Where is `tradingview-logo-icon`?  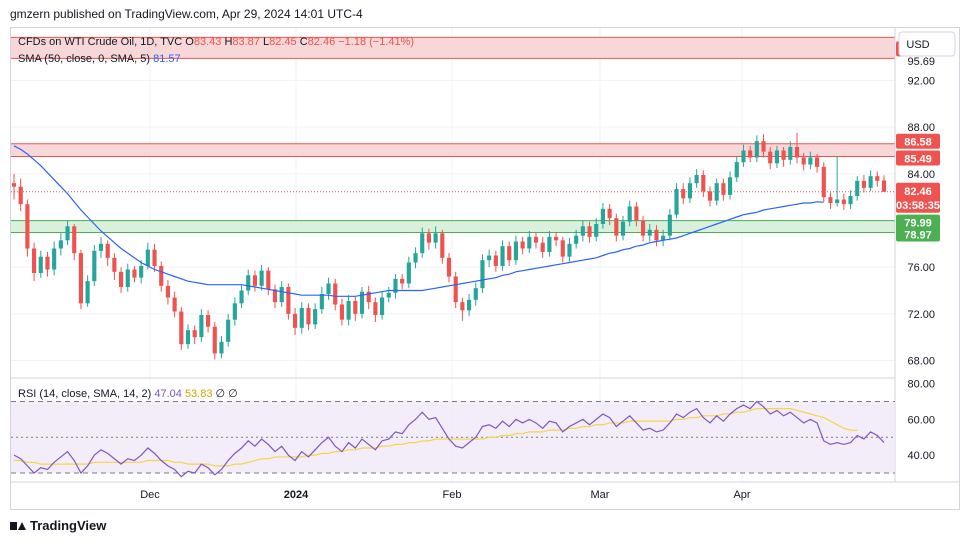 tradingview-logo-icon is located at coordinates (18, 526).